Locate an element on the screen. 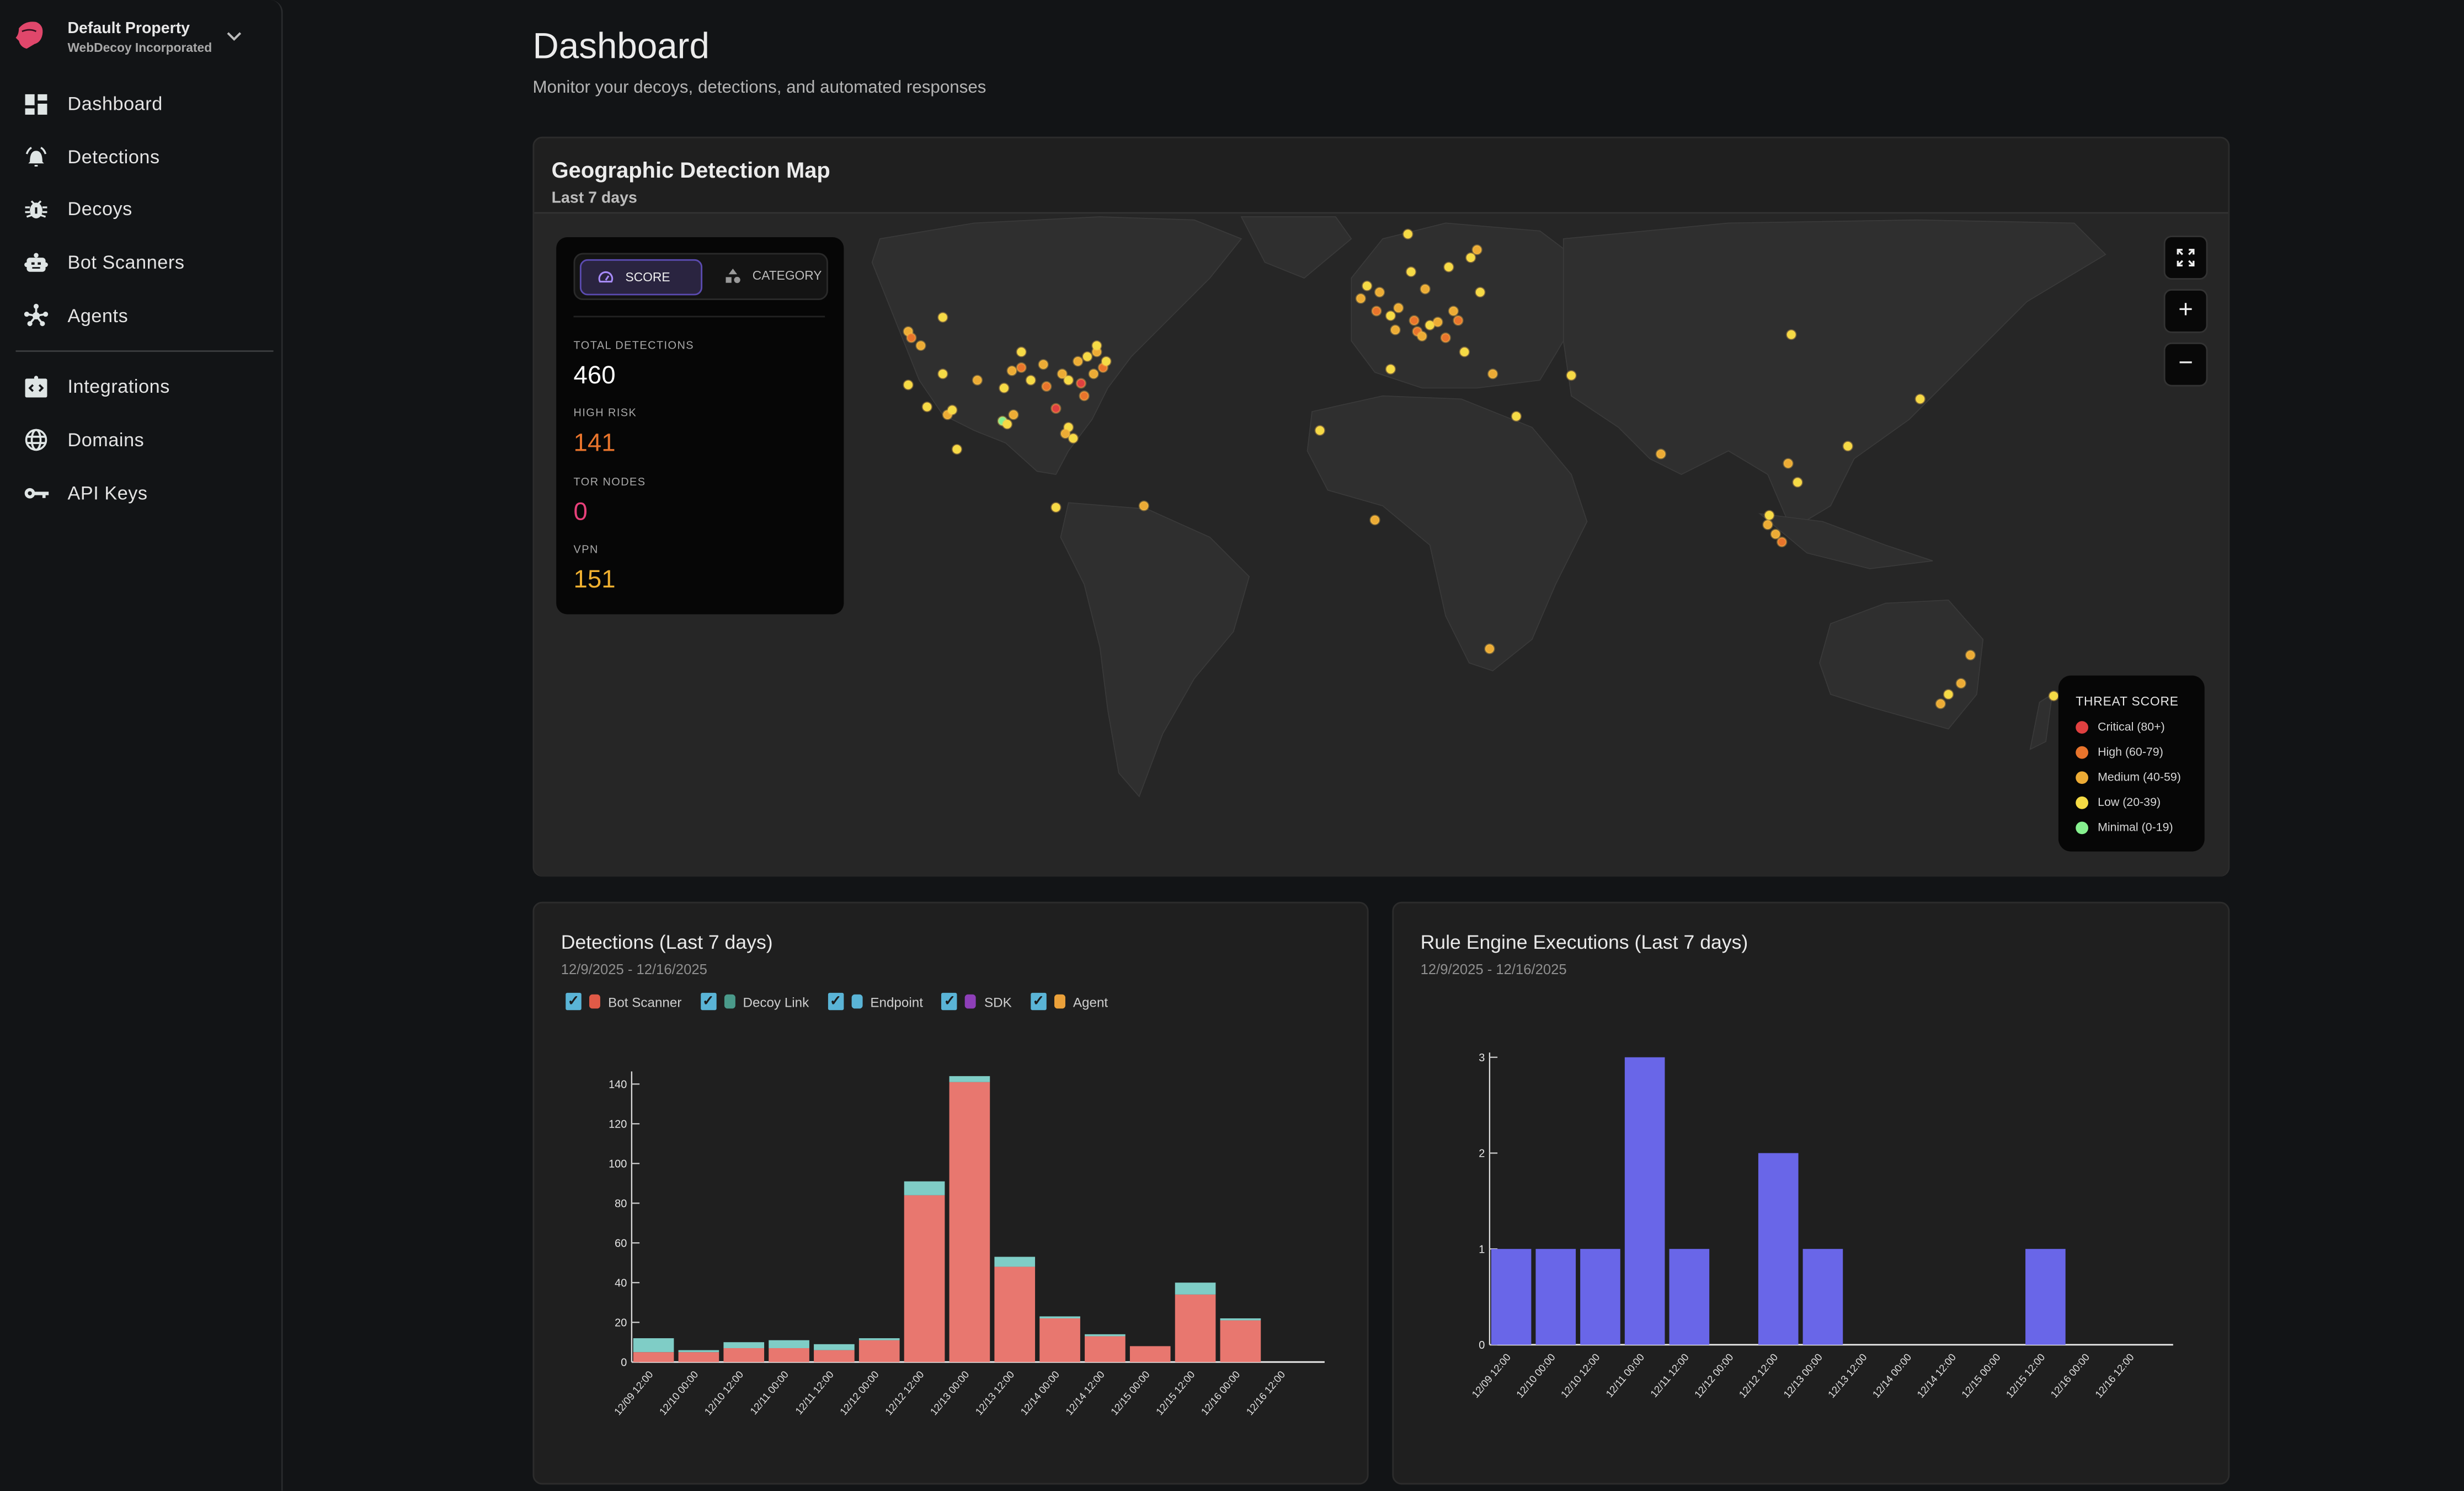 Image resolution: width=2464 pixels, height=1491 pixels. series-toggle-endpoint: ✓ Endpoint is located at coordinates (875, 1001).